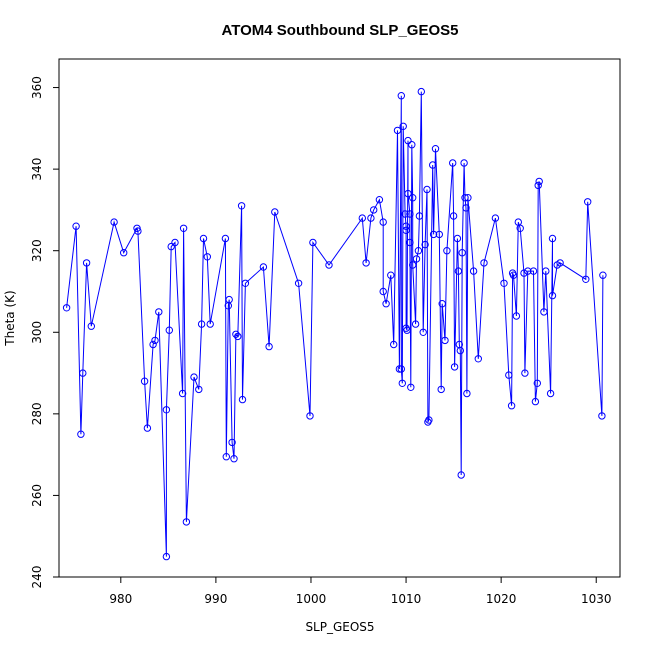 This screenshot has width=650, height=650. I want to click on y-tick-label: 320, so click(37, 250).